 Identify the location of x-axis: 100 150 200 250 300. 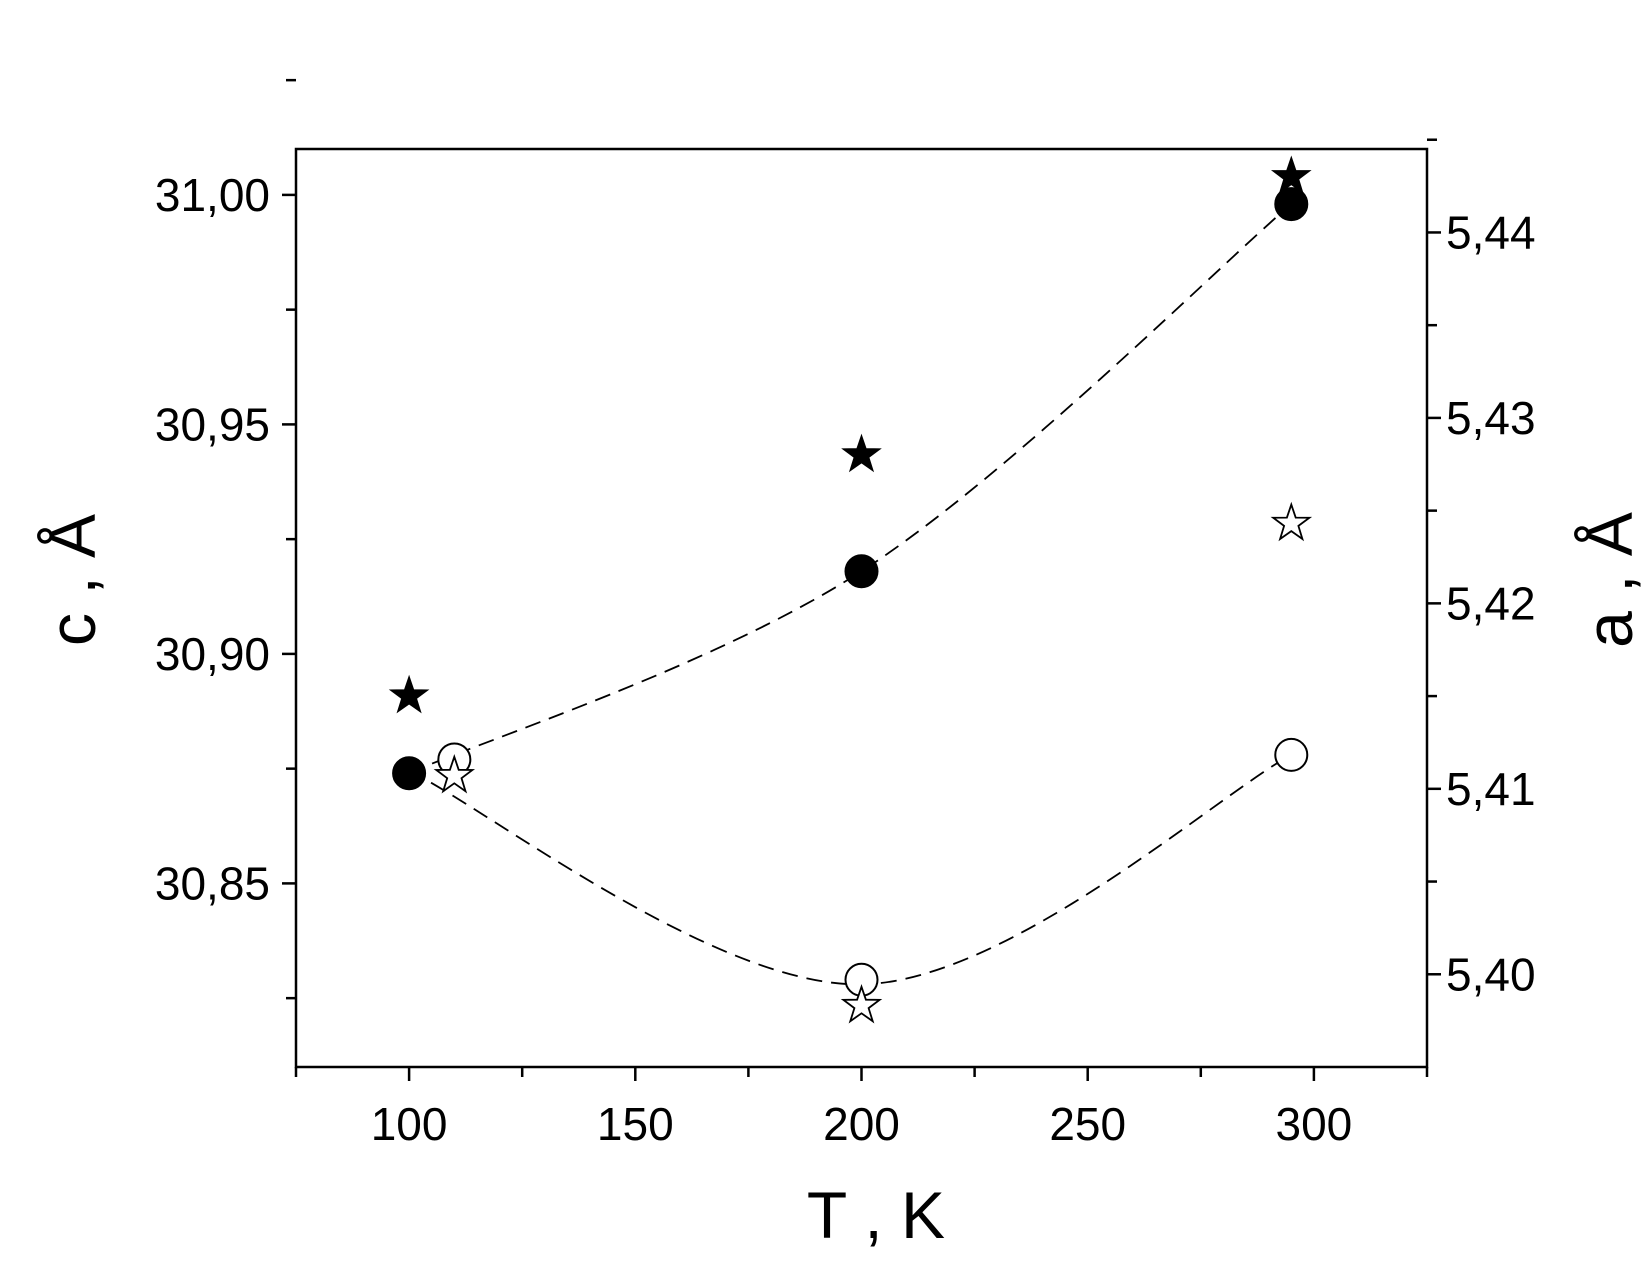
(861, 1108).